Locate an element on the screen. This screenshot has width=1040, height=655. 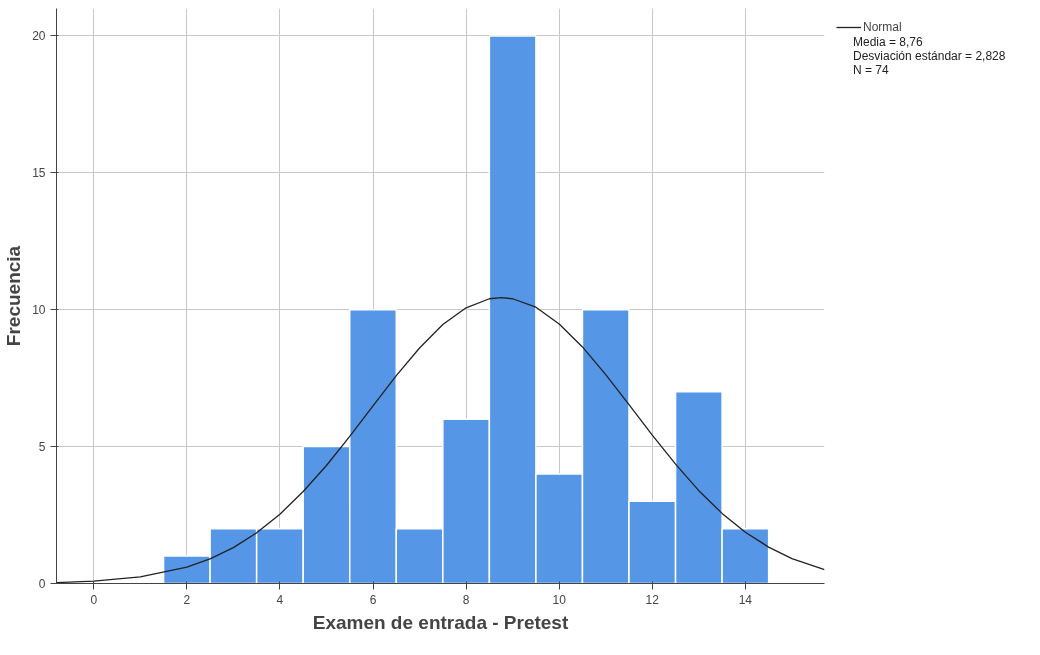
y-tick-label: 10 is located at coordinates (39, 310).